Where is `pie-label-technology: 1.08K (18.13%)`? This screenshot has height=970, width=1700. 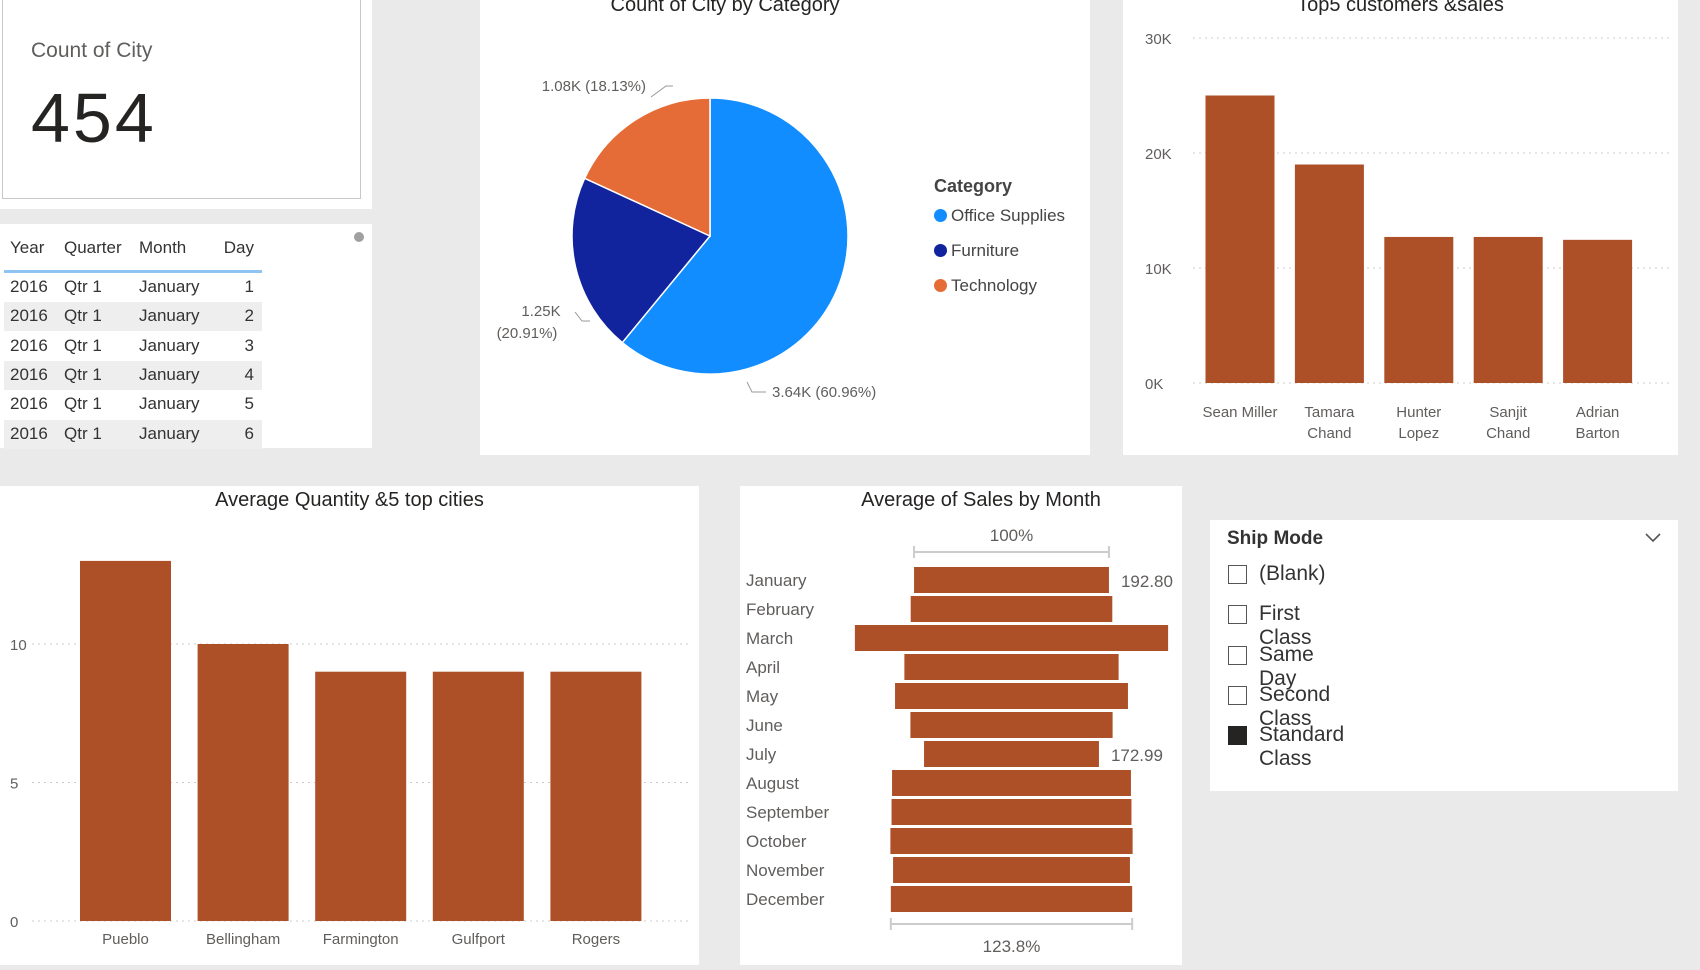
pie-label-technology: 1.08K (18.13%) is located at coordinates (594, 86).